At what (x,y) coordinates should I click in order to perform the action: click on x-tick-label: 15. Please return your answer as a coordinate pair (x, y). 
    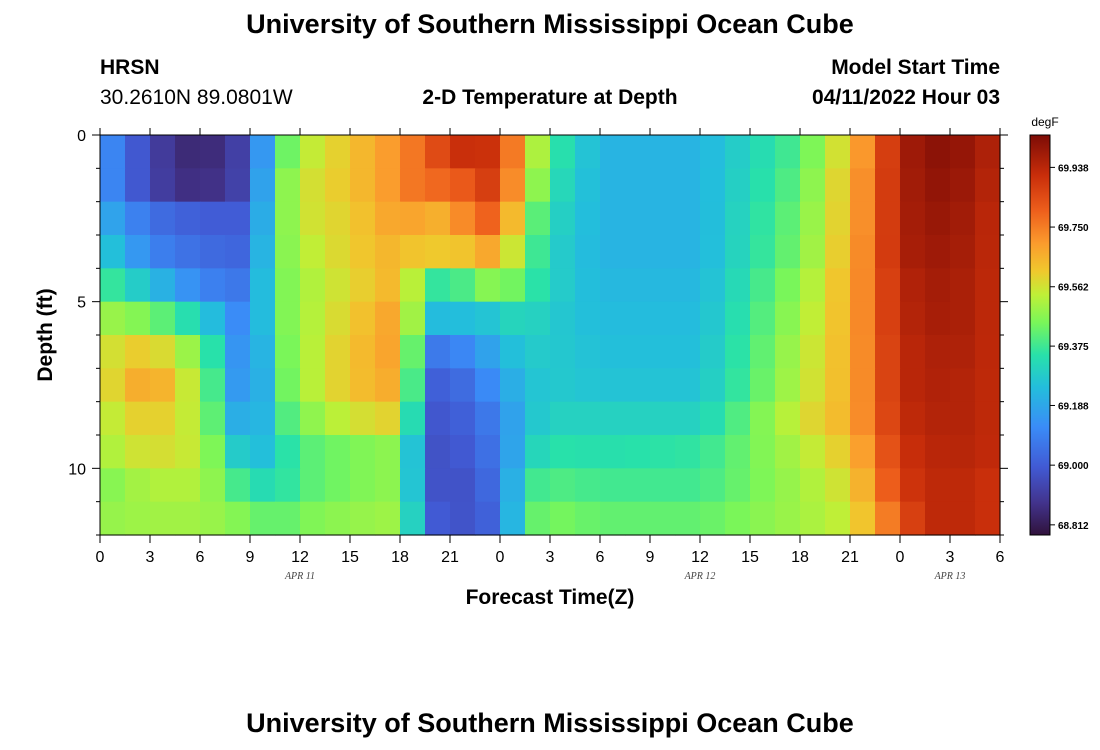
    Looking at the image, I should click on (350, 557).